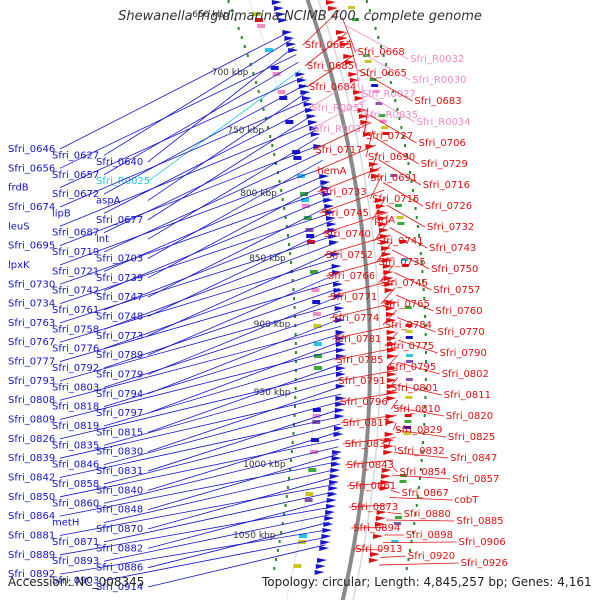 Image resolution: width=600 pixels, height=600 pixels. I want to click on left-gene-label: Sfri_0858, so click(75, 484).